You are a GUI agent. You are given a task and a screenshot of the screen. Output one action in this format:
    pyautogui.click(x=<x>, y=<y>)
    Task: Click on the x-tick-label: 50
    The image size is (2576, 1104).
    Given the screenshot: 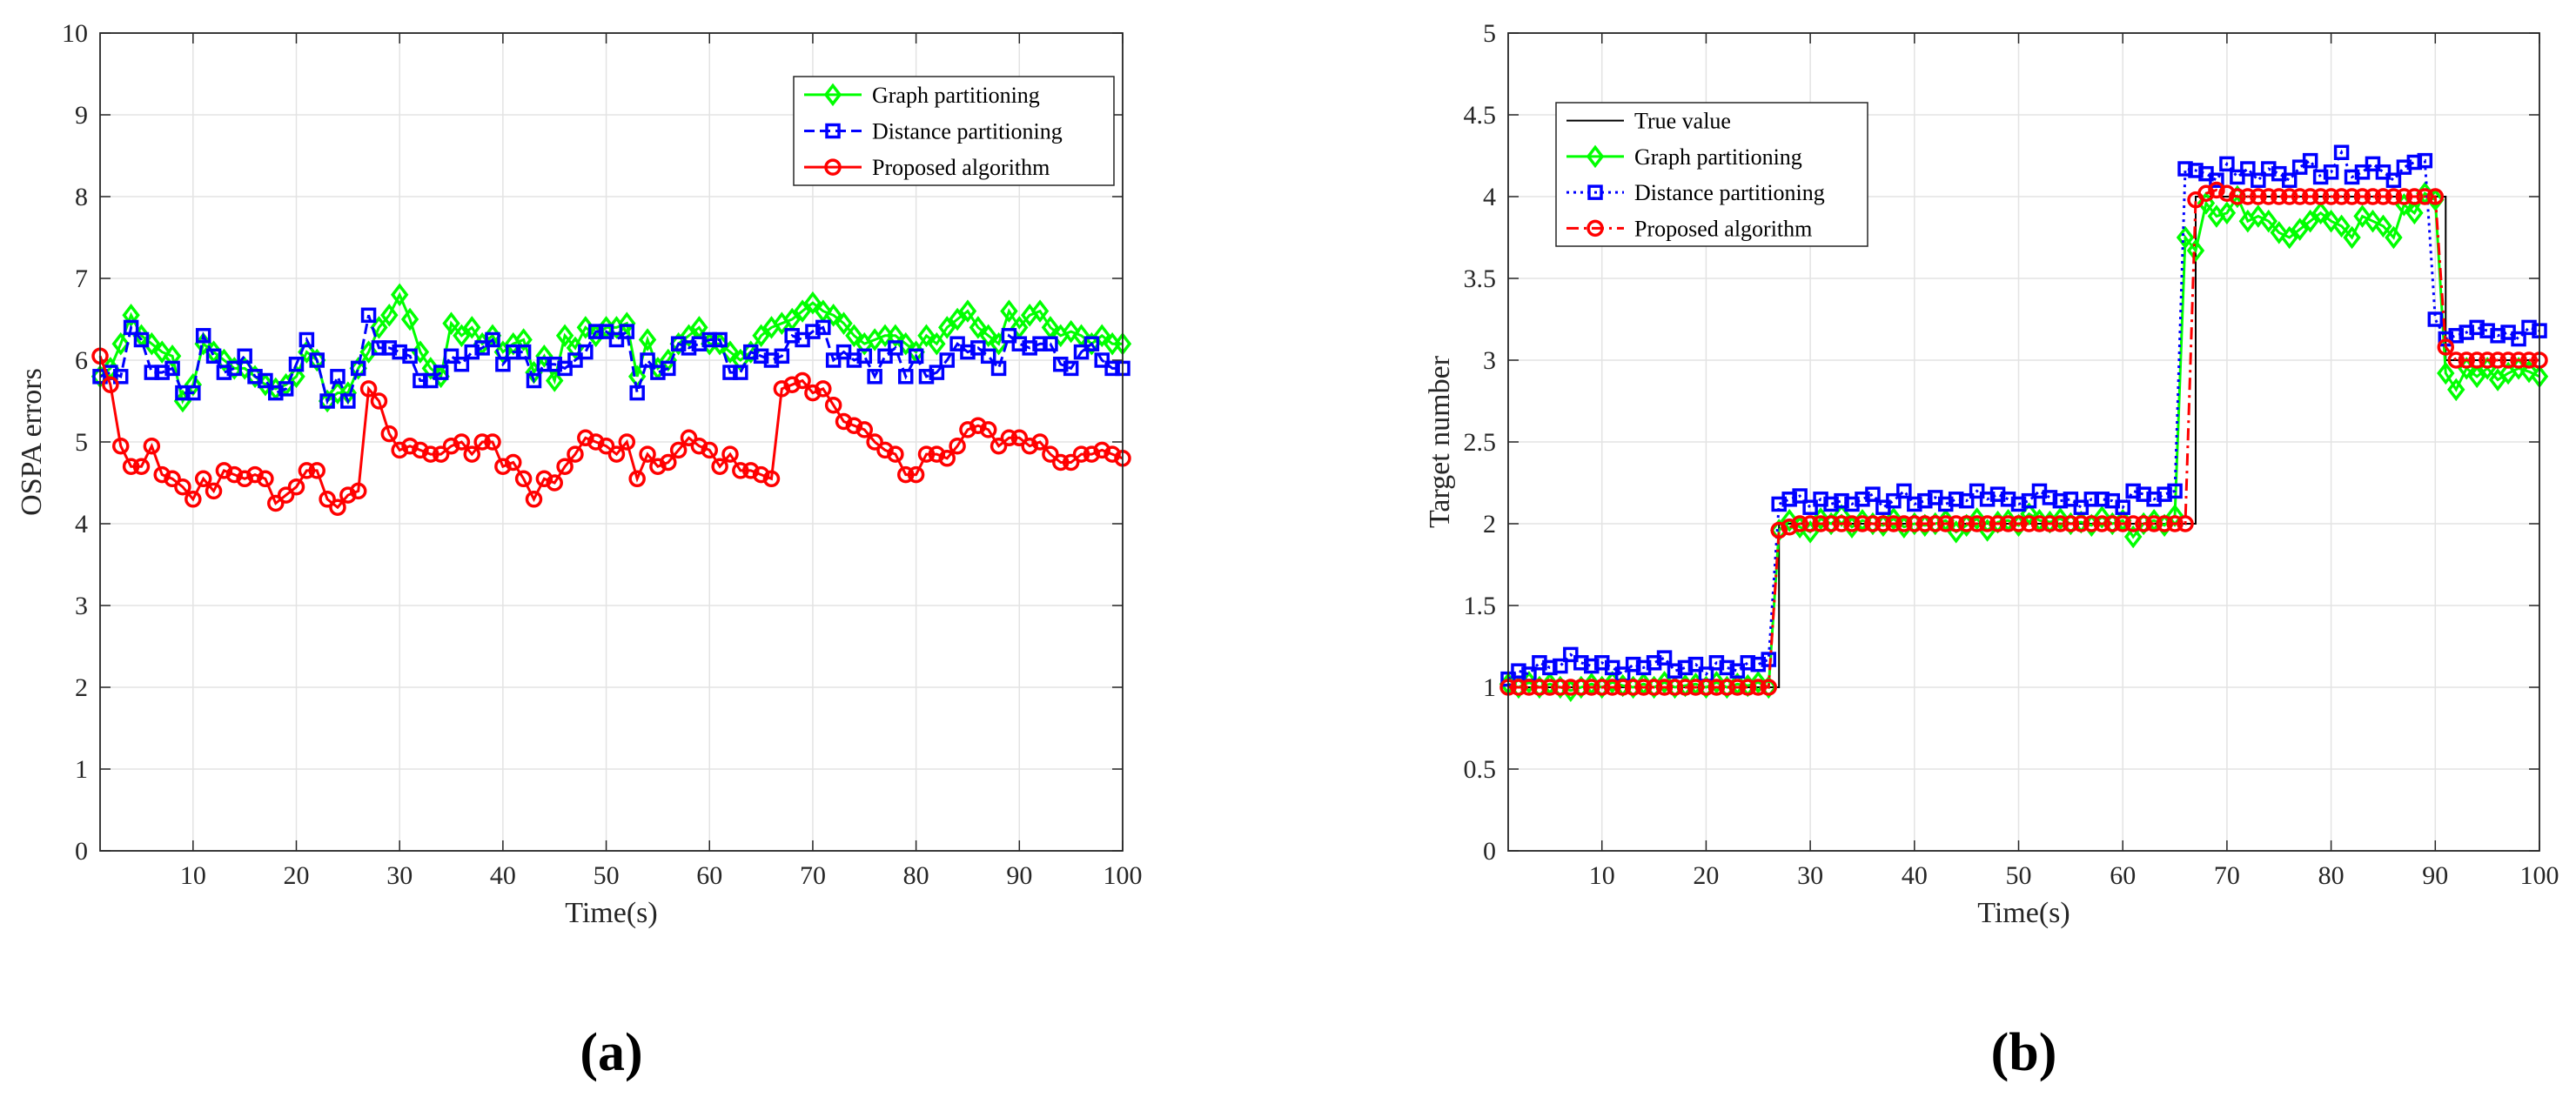 What is the action you would take?
    pyautogui.click(x=607, y=875)
    